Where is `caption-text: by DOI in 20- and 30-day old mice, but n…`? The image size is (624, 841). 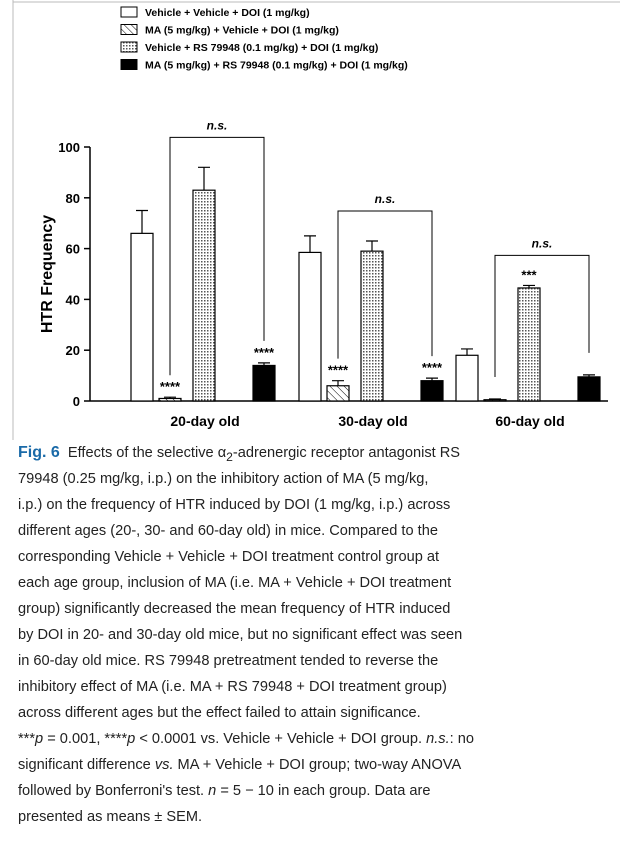 caption-text: by DOI in 20- and 30-day old mice, but n… is located at coordinates (240, 635).